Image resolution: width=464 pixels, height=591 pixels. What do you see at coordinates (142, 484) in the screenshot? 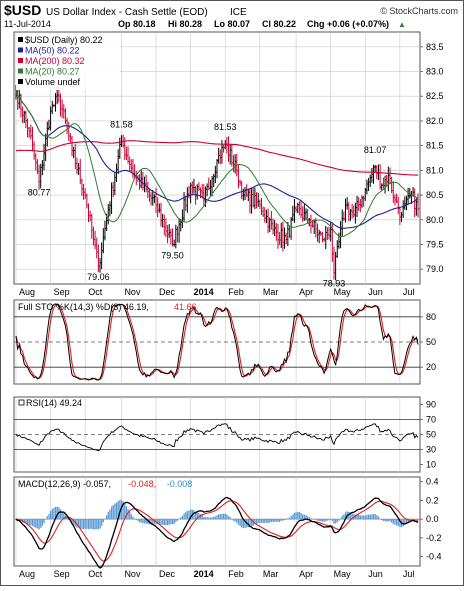
I see `macd-legend-1: -0.048,` at bounding box center [142, 484].